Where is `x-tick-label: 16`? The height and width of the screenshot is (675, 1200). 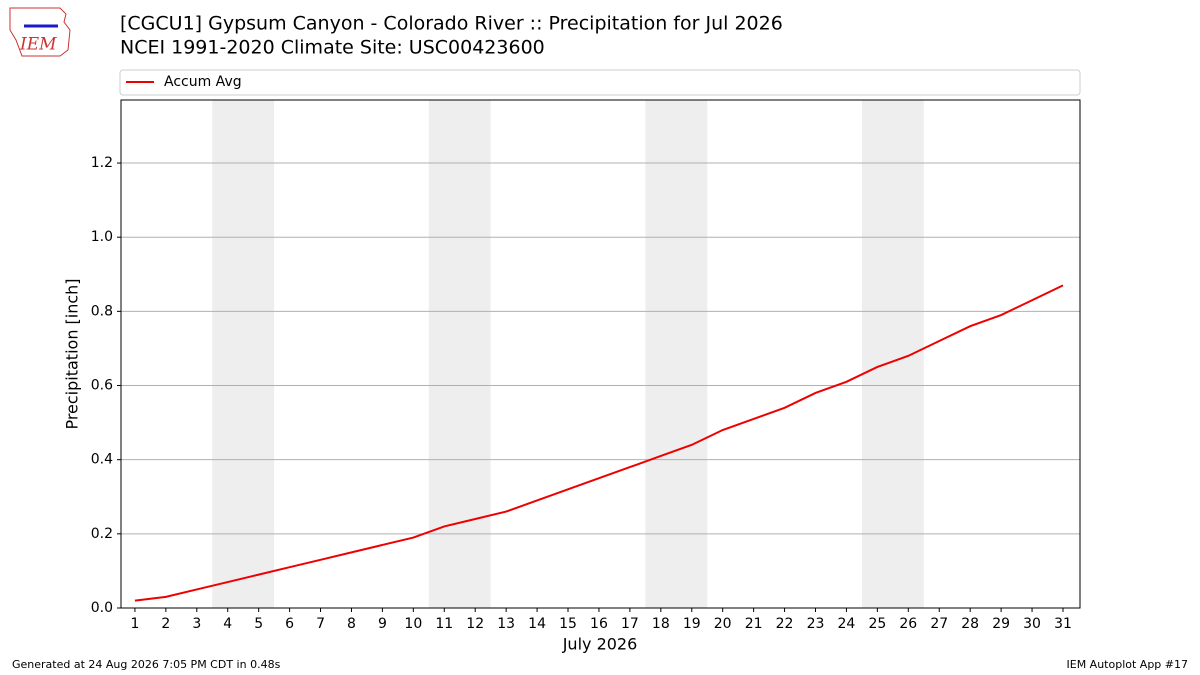
x-tick-label: 16 is located at coordinates (599, 624).